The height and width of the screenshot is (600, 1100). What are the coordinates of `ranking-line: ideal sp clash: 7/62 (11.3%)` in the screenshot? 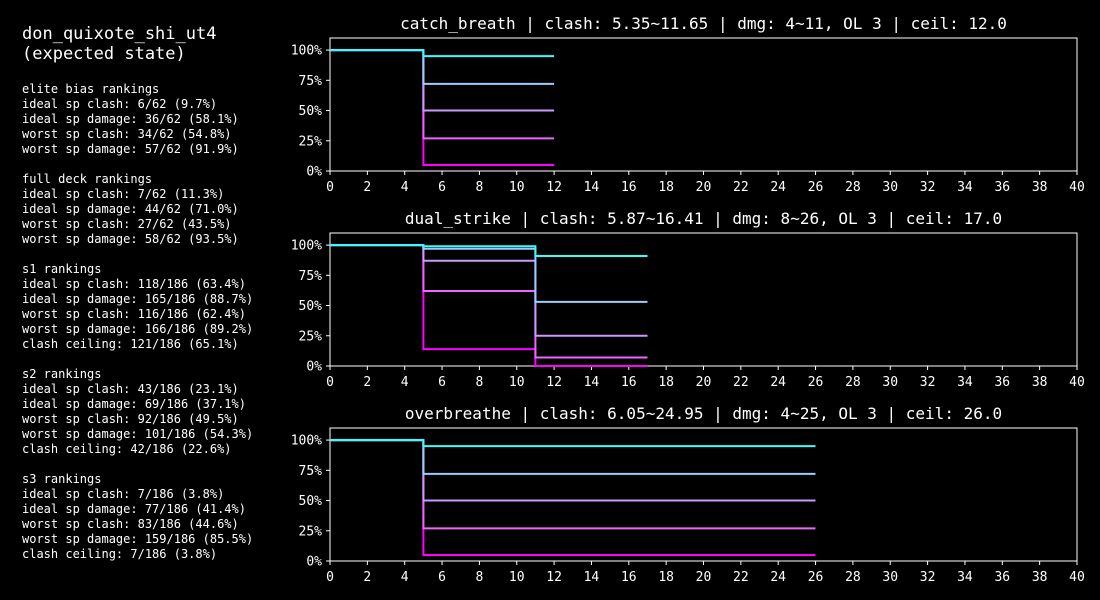 It's located at (123, 194).